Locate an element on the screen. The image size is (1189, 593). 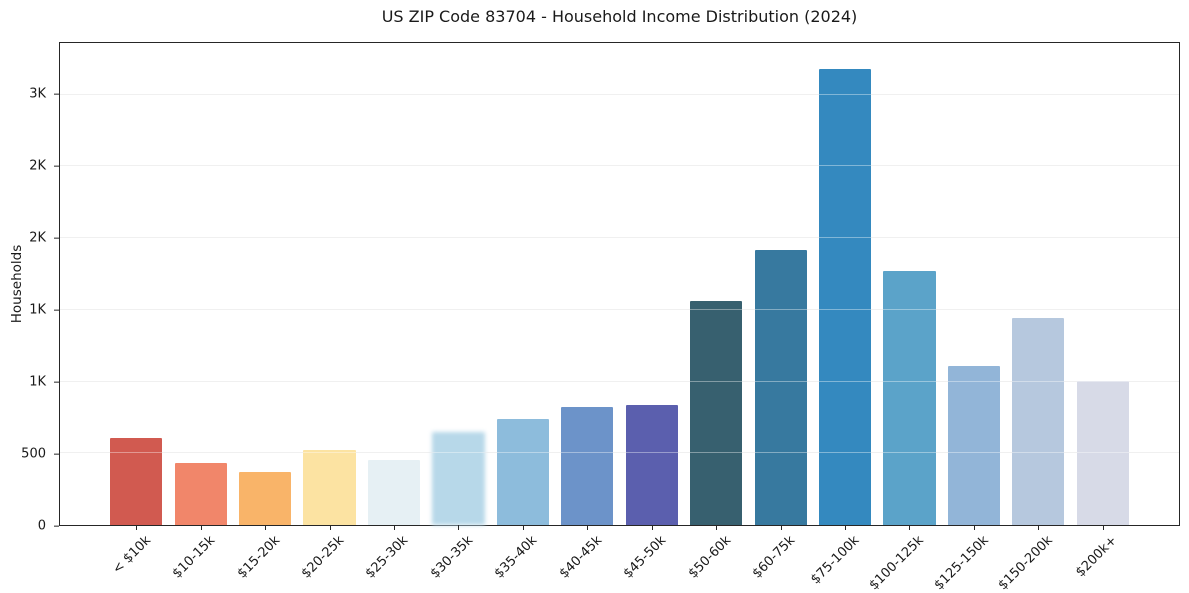
x-tick-label: $100-125k is located at coordinates (897, 563).